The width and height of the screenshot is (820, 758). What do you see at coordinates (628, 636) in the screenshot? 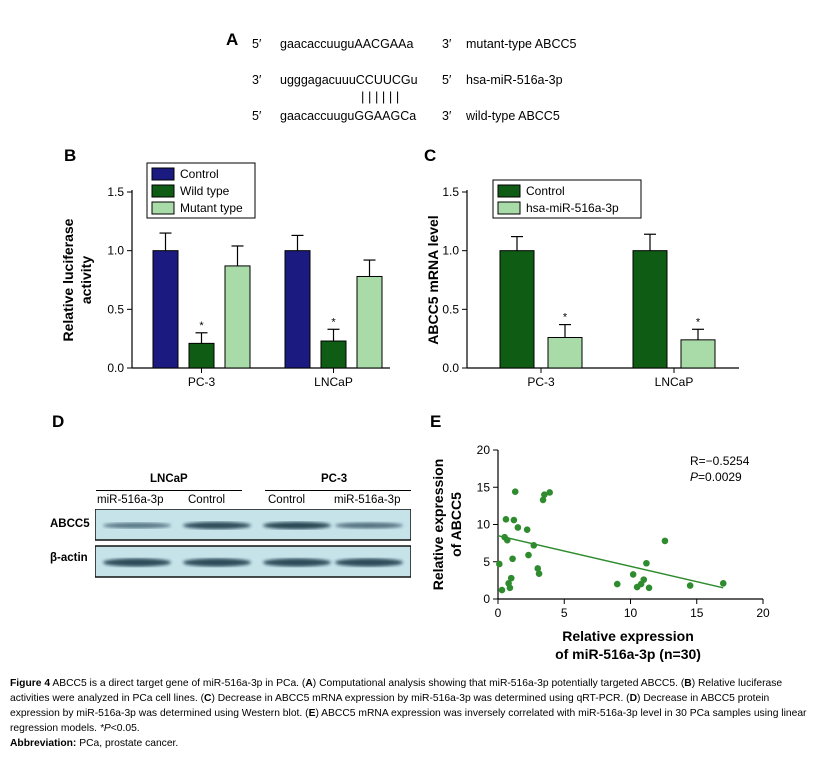
I see `x-axis-label: Relative expression` at bounding box center [628, 636].